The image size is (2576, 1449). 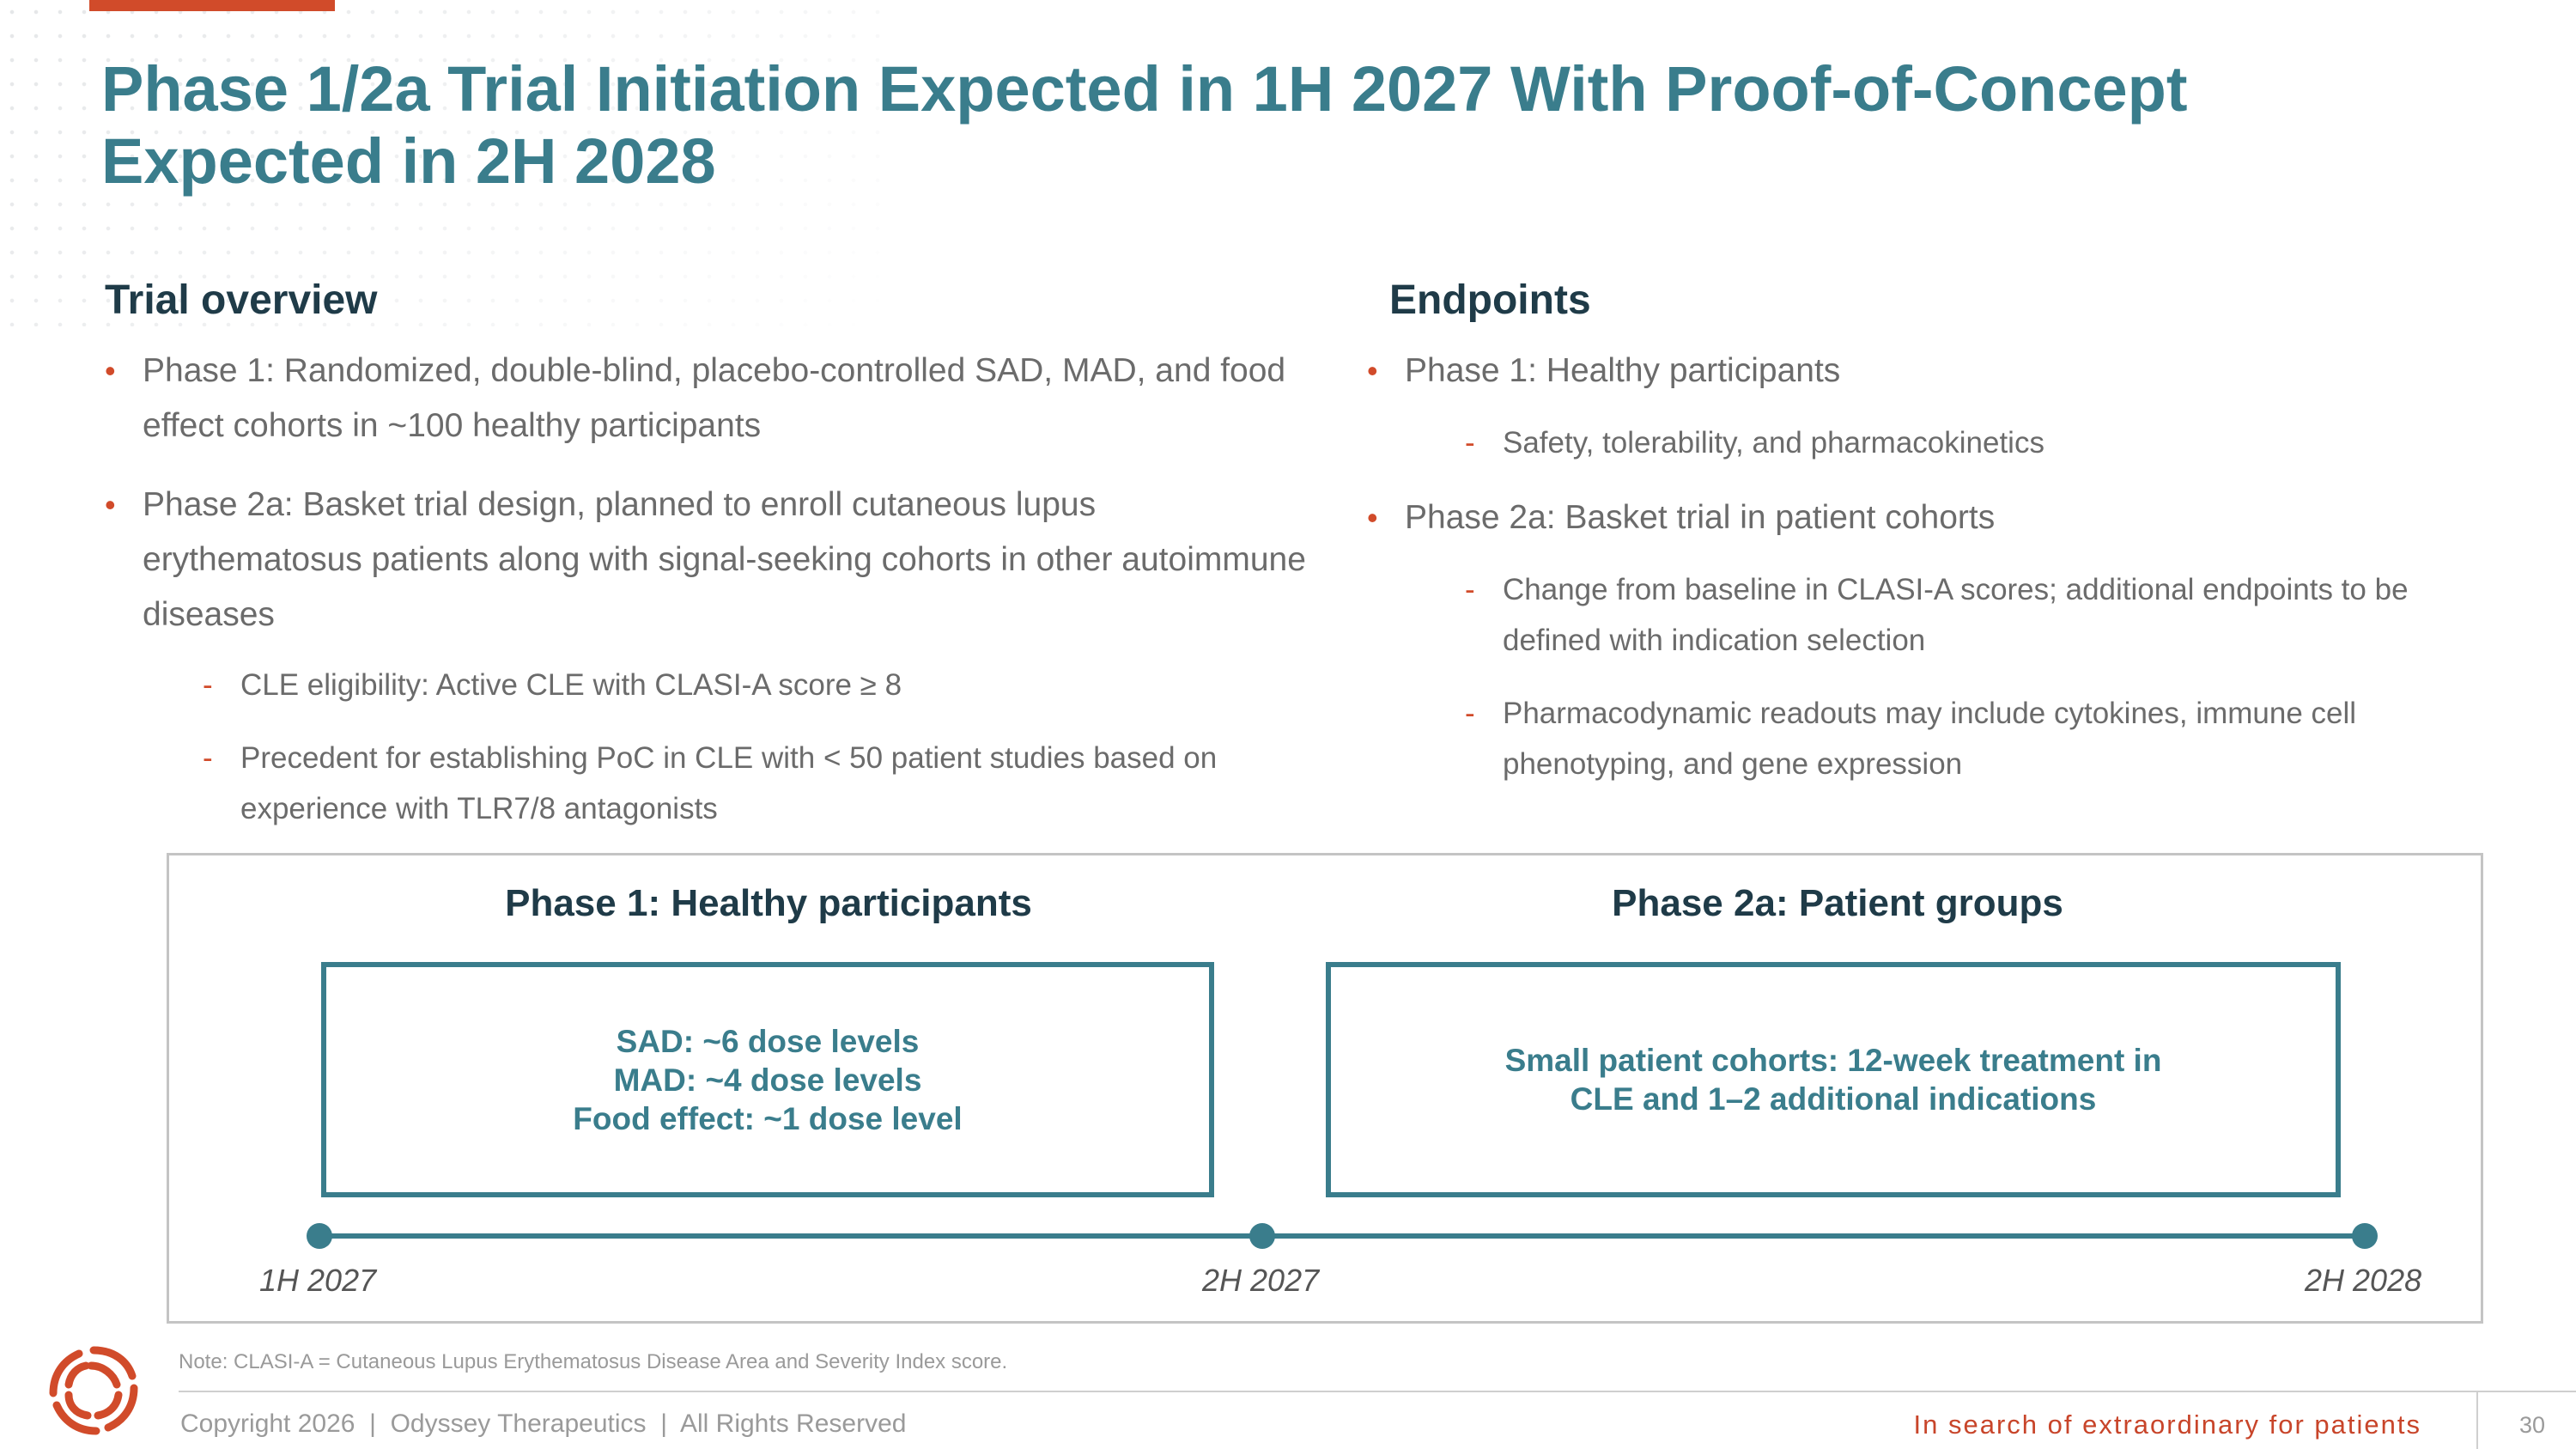 What do you see at coordinates (2477, 1420) in the screenshot?
I see `footer-page-separator` at bounding box center [2477, 1420].